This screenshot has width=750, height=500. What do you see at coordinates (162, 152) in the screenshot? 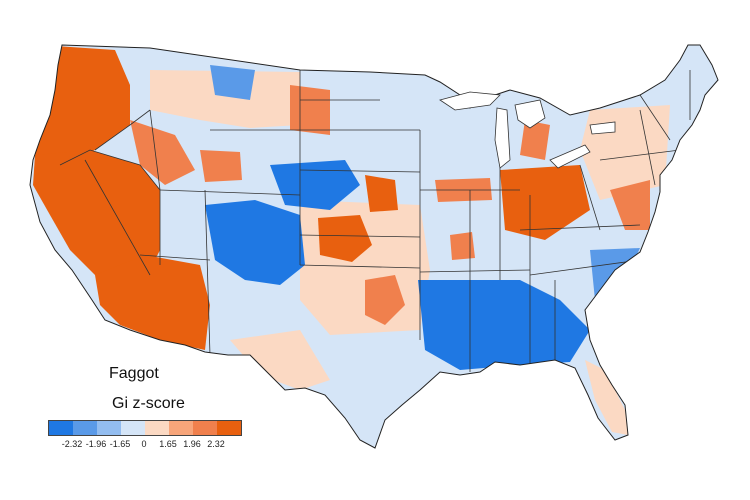
I see `idaho-hotspot` at bounding box center [162, 152].